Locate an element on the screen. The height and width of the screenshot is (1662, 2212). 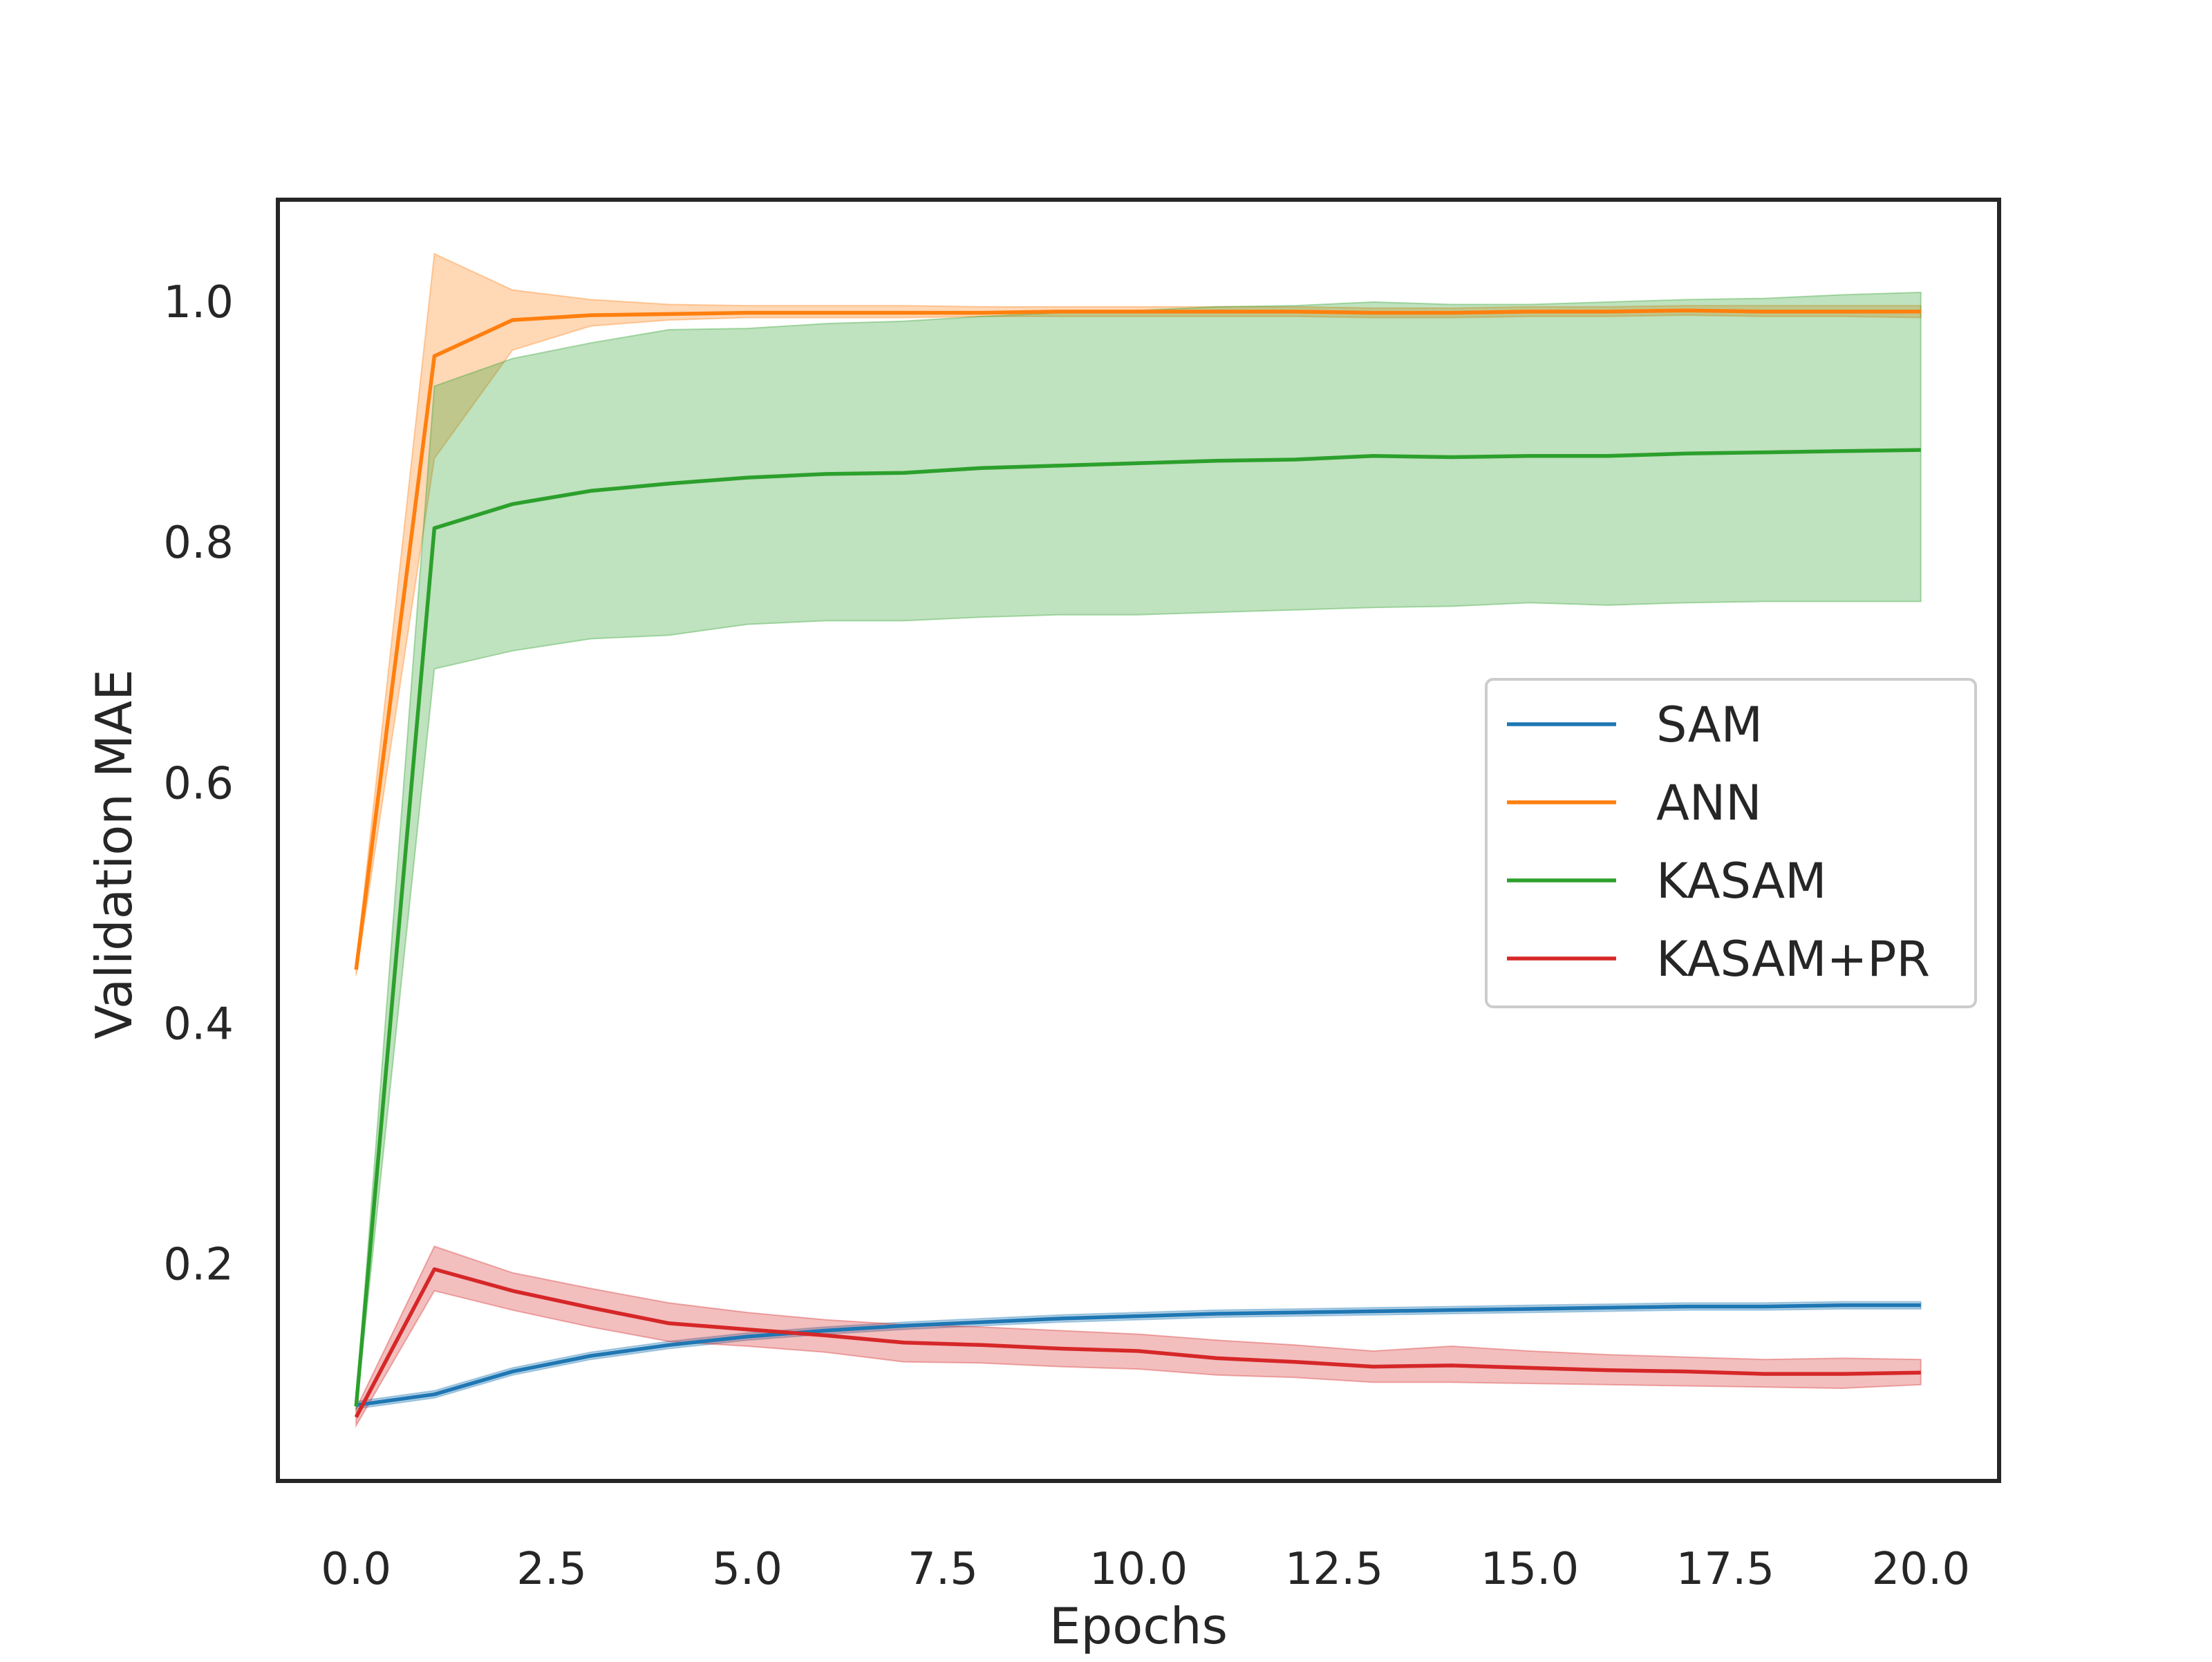
x-tick-label: 0.0 is located at coordinates (356, 1569).